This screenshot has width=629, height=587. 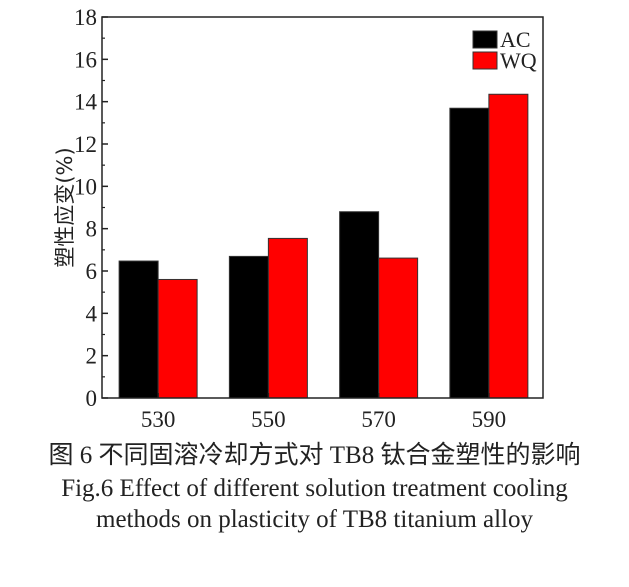 What do you see at coordinates (85, 186) in the screenshot?
I see `y-tick-label: 10` at bounding box center [85, 186].